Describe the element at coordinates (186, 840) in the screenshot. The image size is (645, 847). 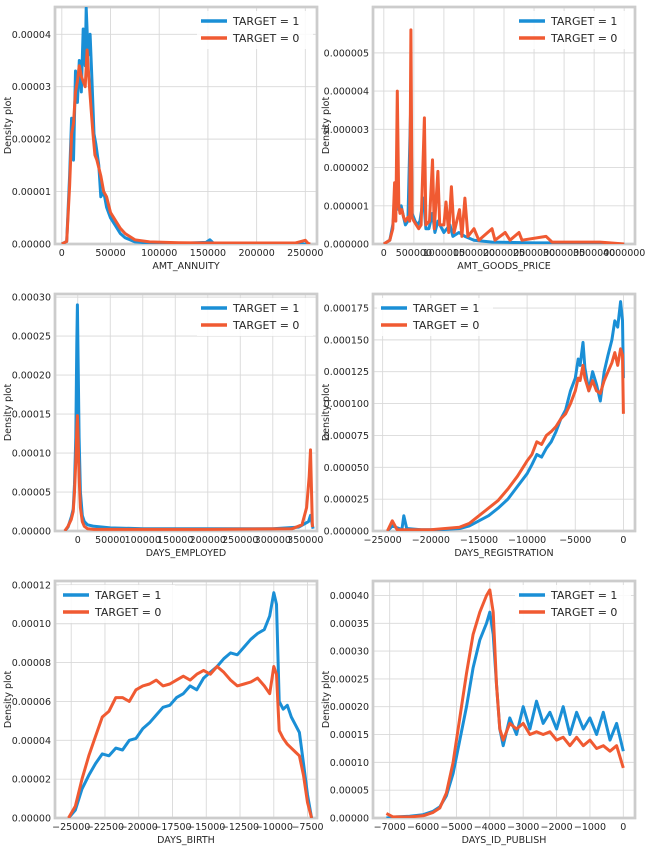
I see `x-axis-label: DAYS_BIRTH` at that location.